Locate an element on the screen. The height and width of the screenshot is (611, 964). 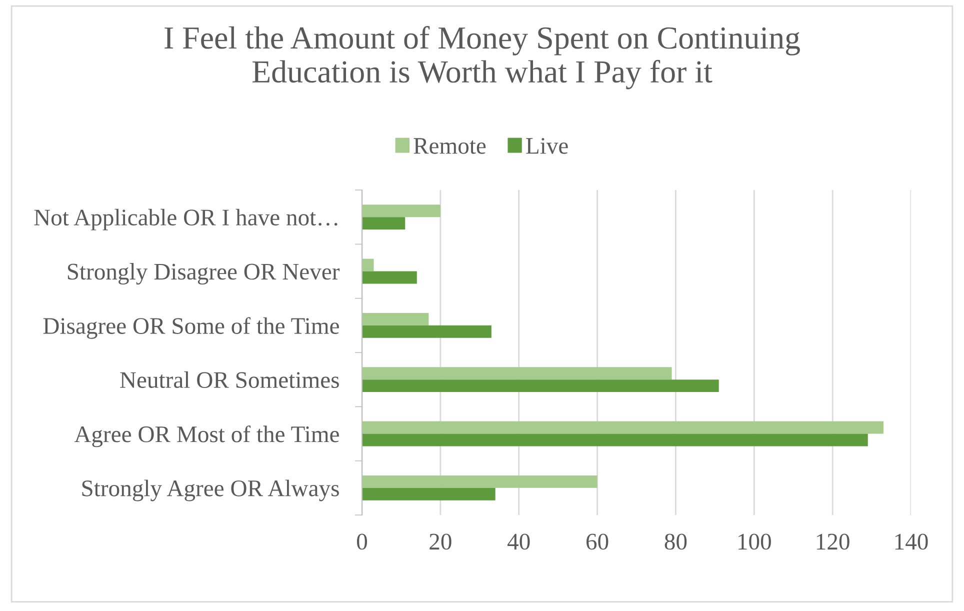
y-tick-label: Strongly Disagree OR Never is located at coordinates (204, 274).